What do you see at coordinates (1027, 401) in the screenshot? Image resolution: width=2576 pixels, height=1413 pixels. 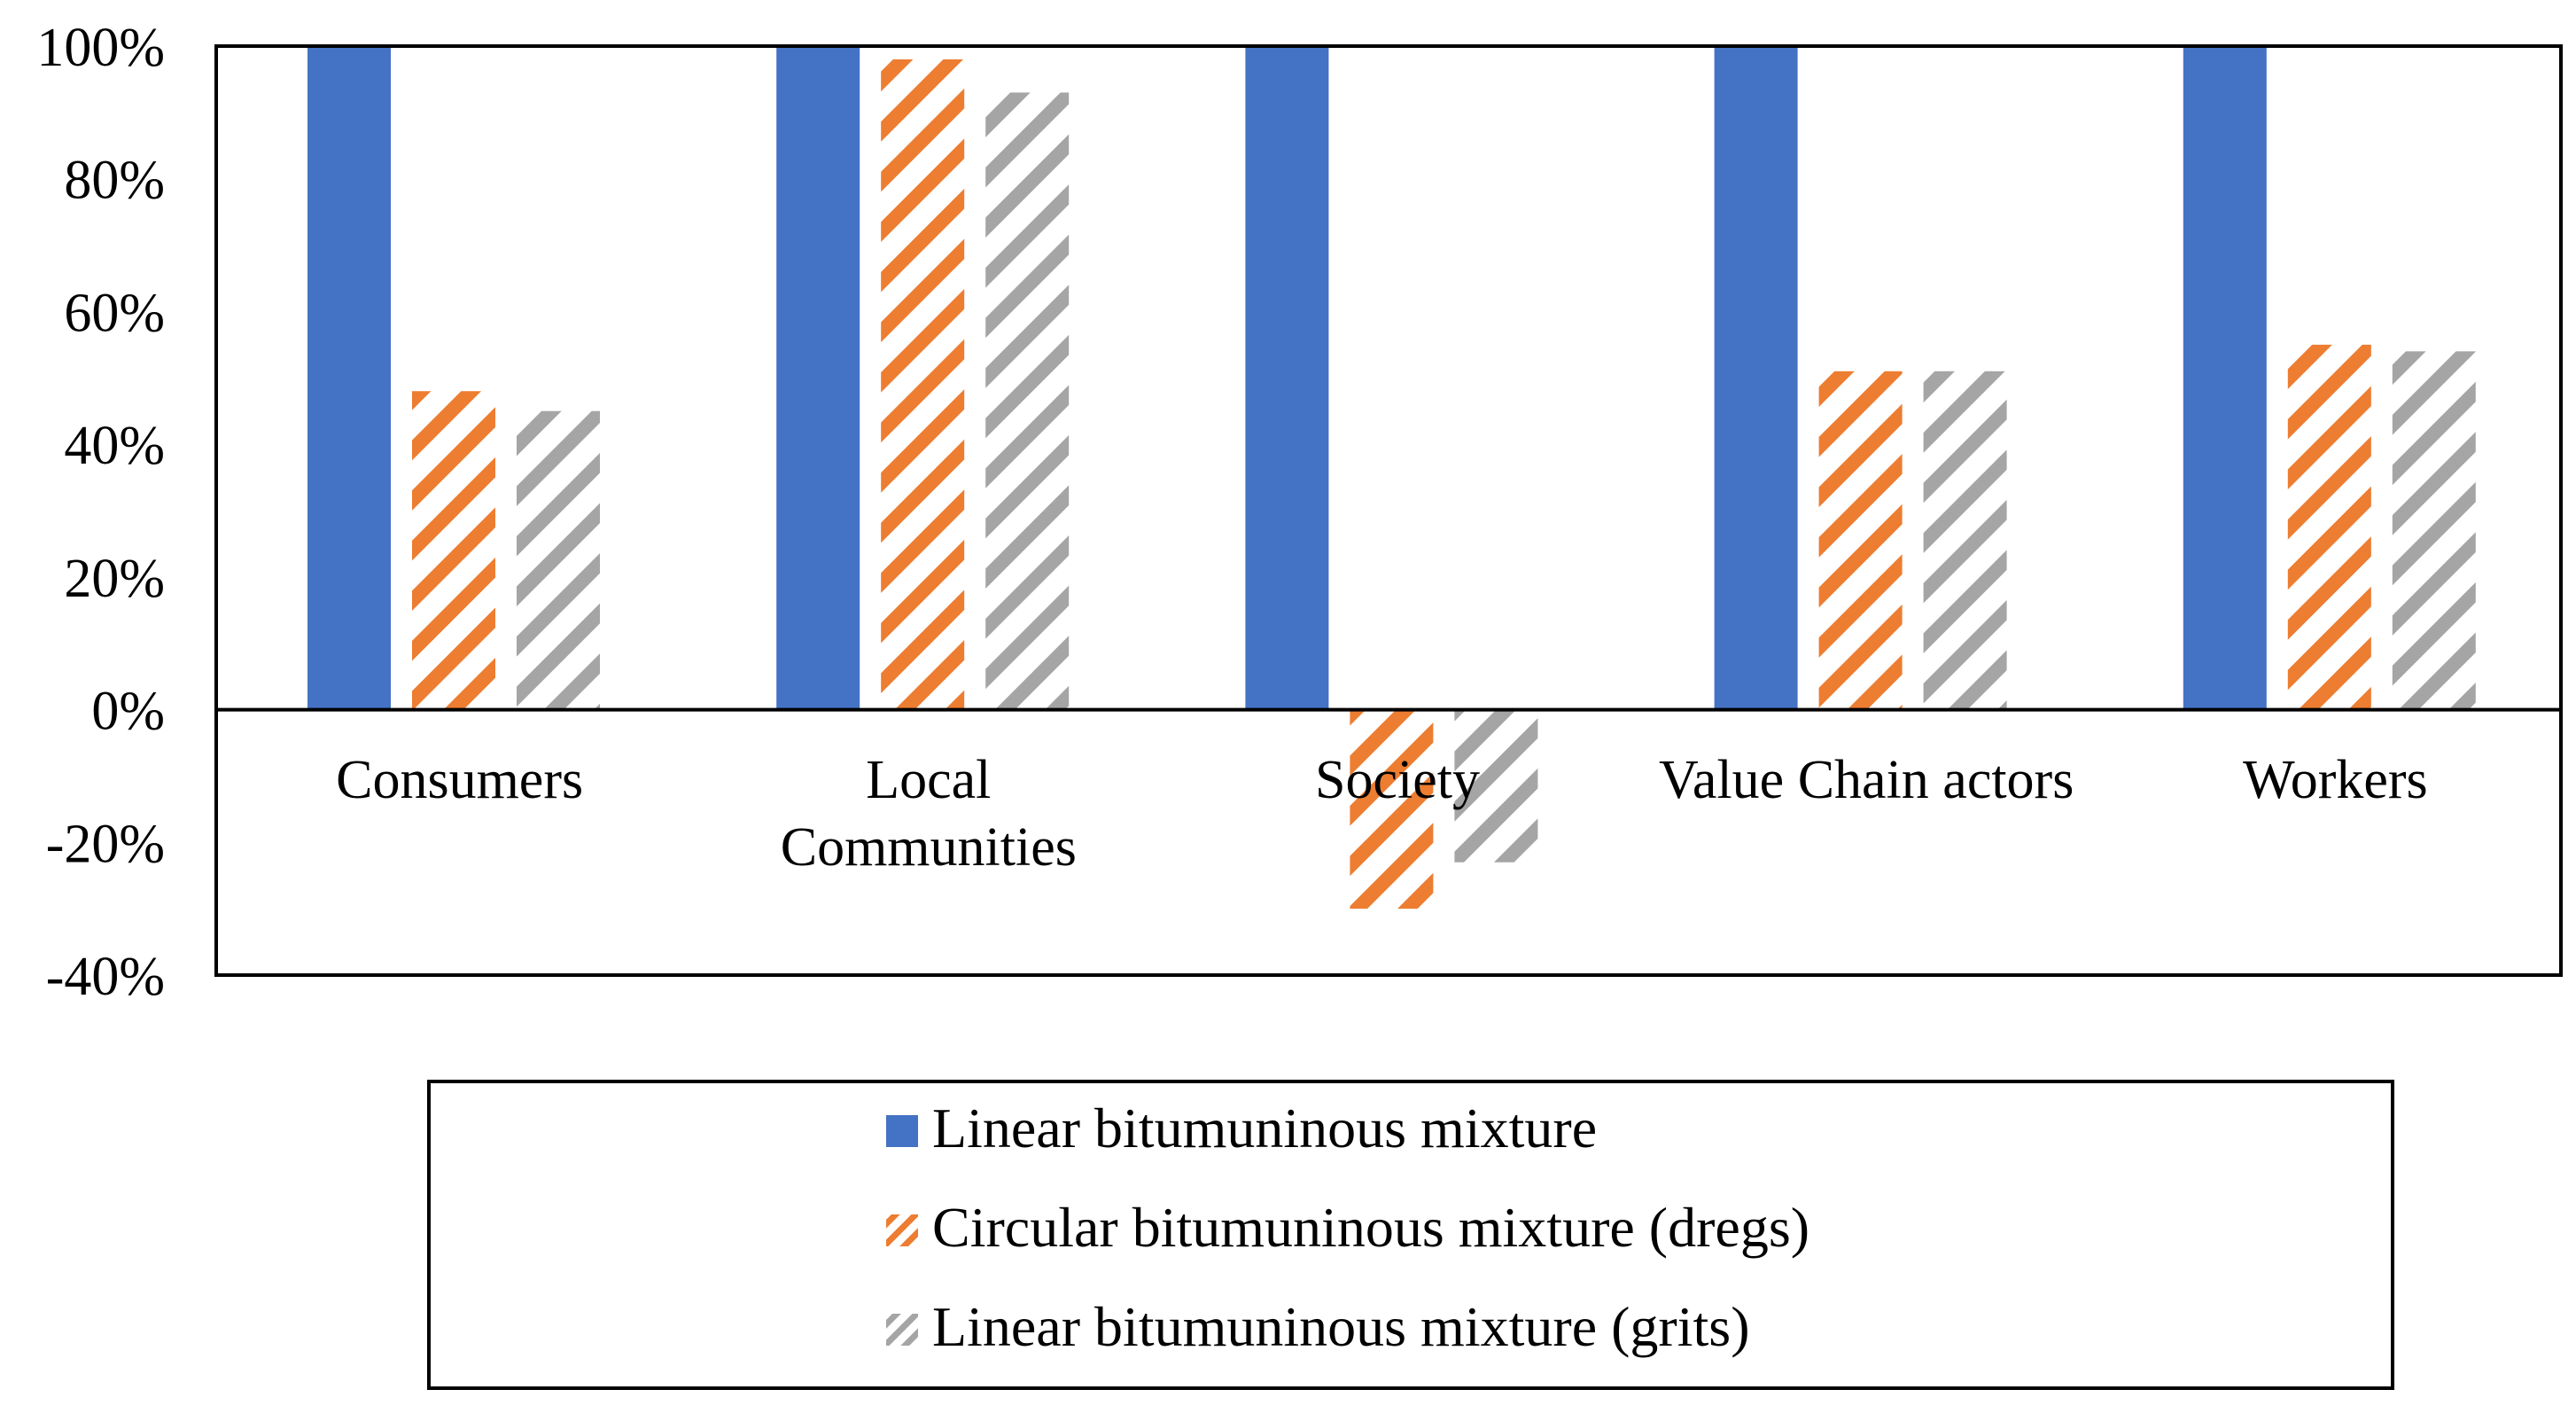 I see `bar-linear-bitumuninous-mixture-grits-local-communities` at bounding box center [1027, 401].